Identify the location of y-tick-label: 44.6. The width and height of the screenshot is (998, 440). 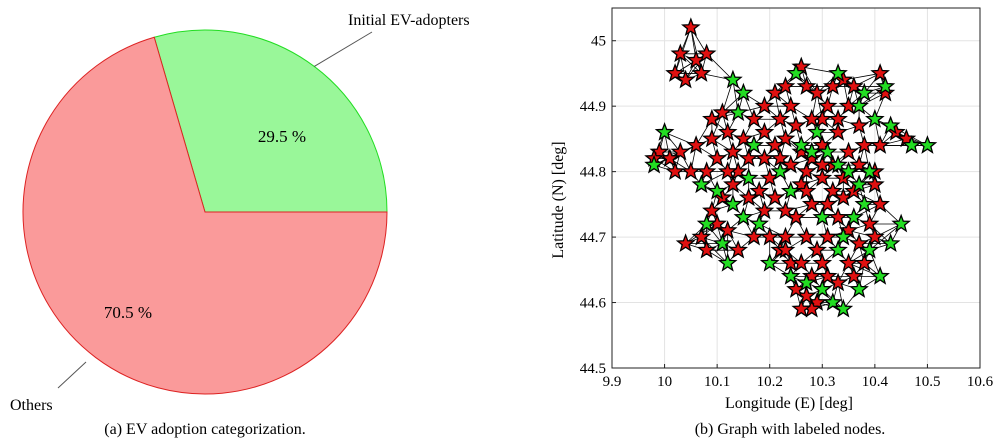
(593, 304).